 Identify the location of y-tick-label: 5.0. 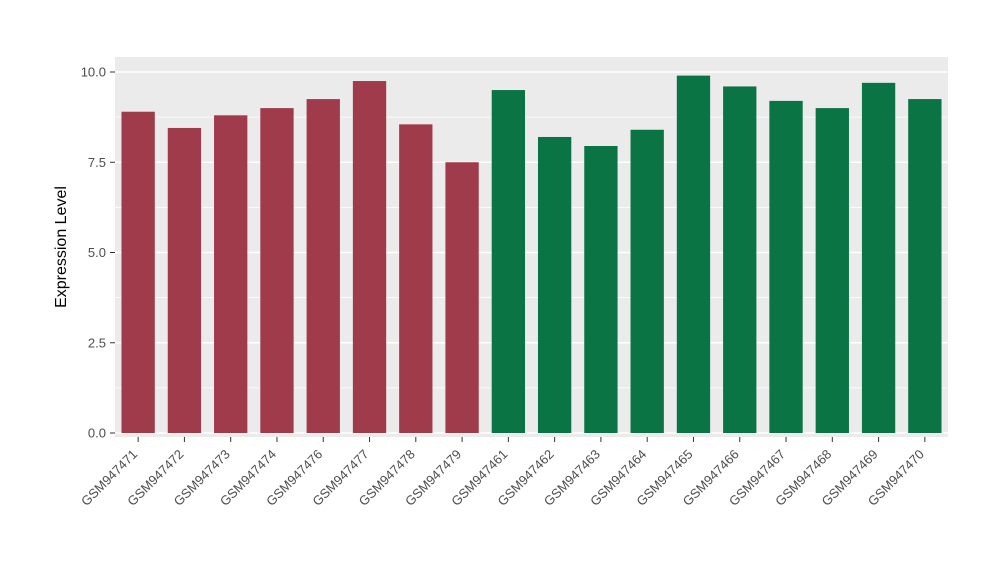
(97, 252).